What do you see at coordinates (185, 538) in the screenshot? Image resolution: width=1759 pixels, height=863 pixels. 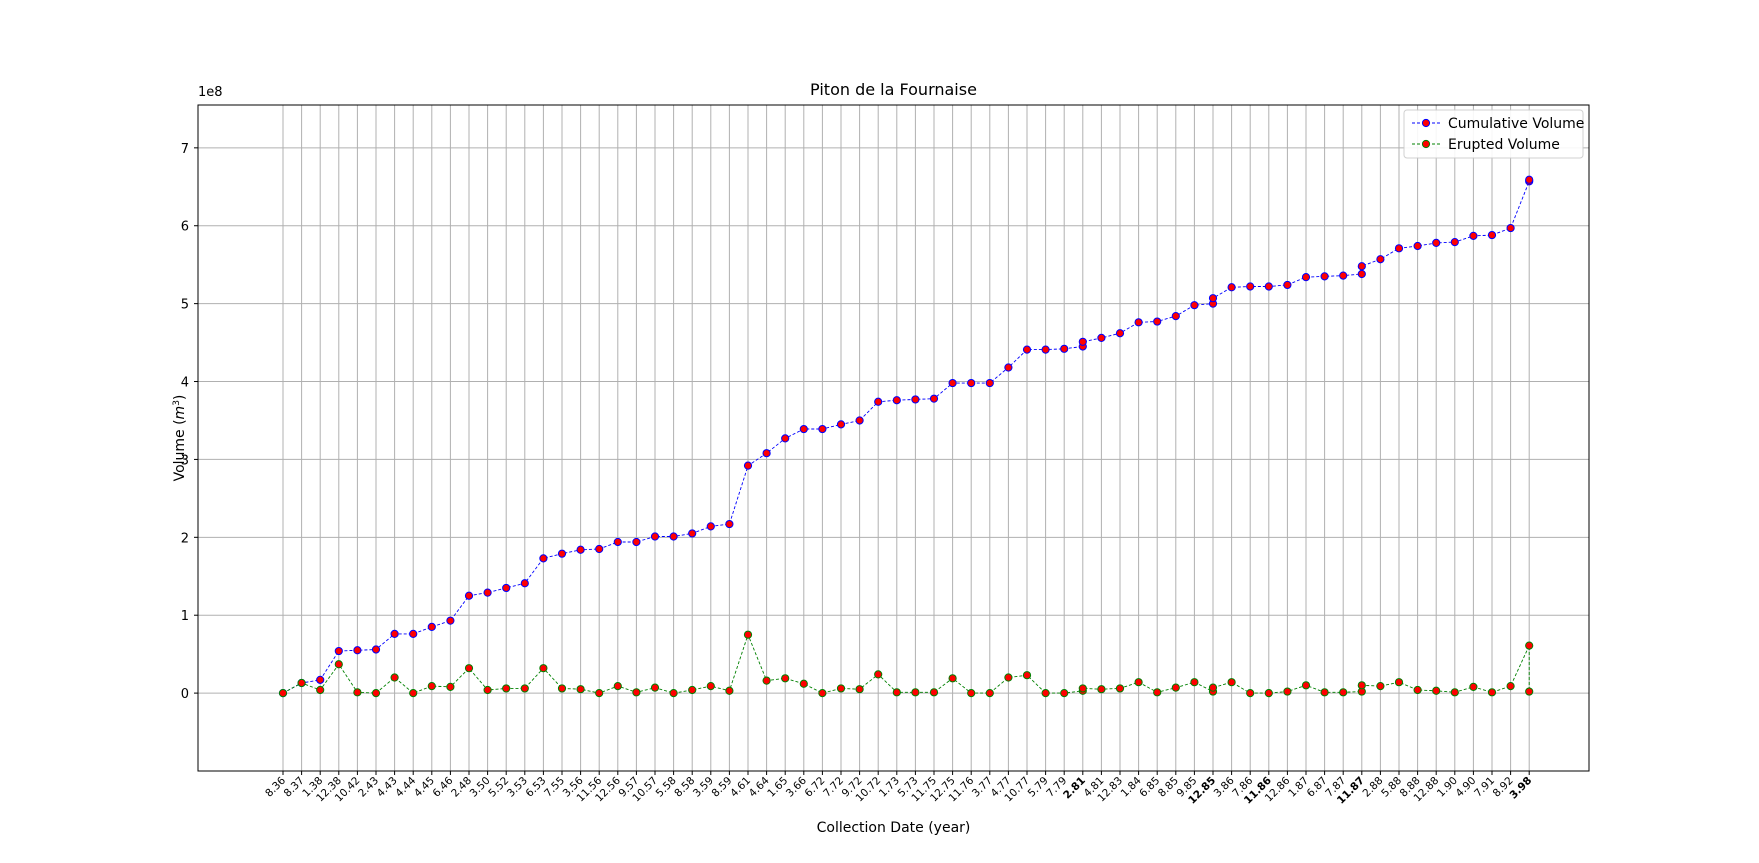 I see `y-tick-label: 2` at bounding box center [185, 538].